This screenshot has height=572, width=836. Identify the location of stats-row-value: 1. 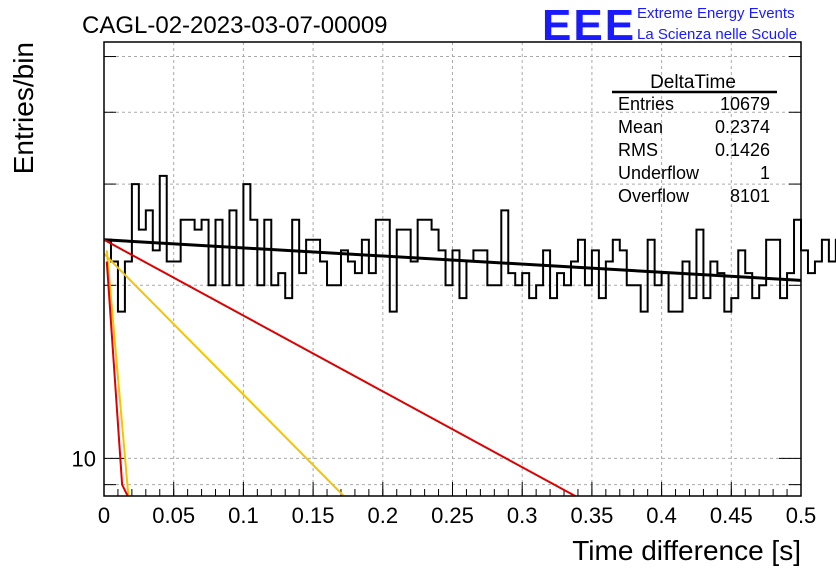
(765, 173).